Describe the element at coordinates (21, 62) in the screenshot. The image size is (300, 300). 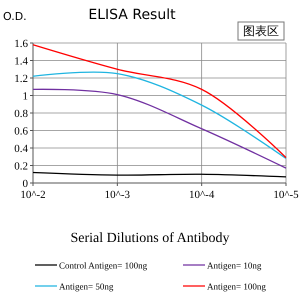
I see `y-tick-label: 1.4` at that location.